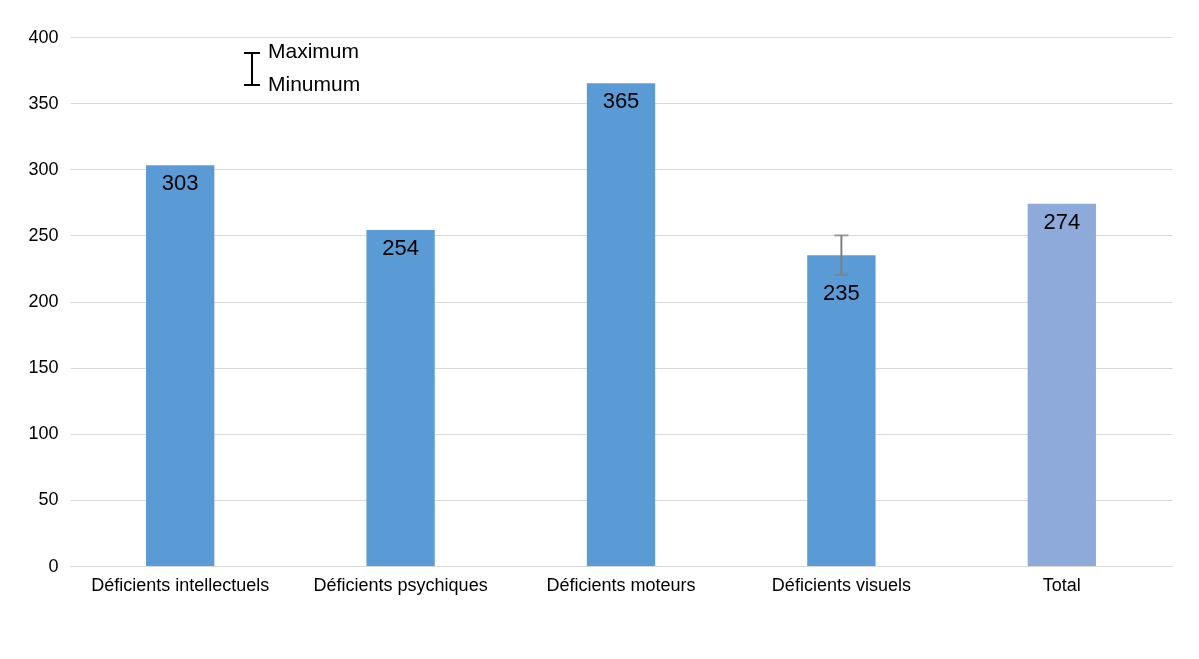 The height and width of the screenshot is (659, 1199). I want to click on y-tick-label: 100, so click(43, 433).